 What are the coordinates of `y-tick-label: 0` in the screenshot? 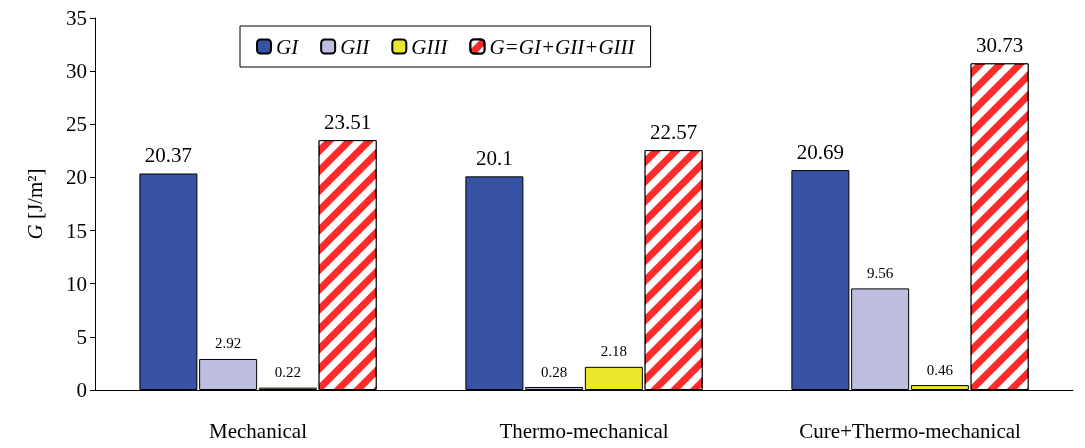 It's located at (81, 390).